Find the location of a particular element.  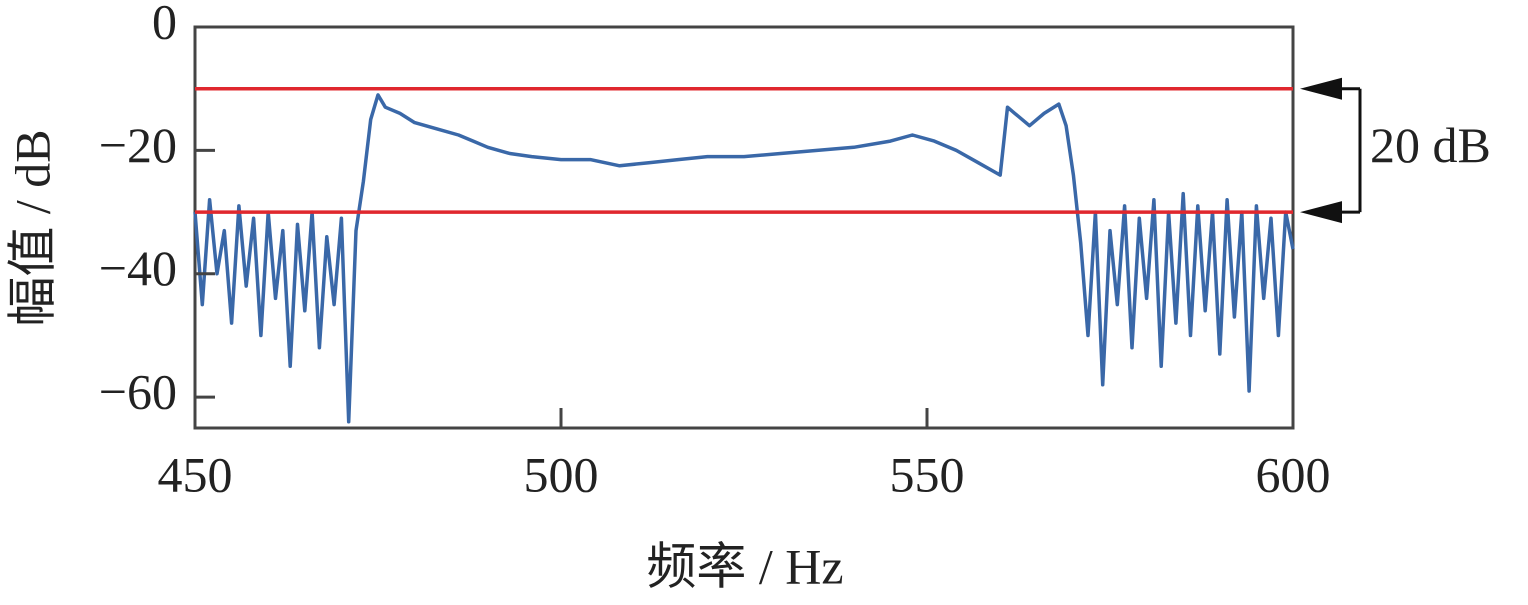

x-tick-label: 450 is located at coordinates (195, 474).